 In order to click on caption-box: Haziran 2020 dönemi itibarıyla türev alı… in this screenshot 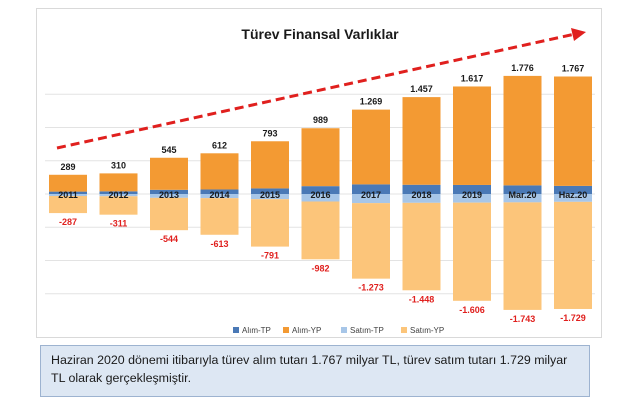, I will do `click(315, 371)`.